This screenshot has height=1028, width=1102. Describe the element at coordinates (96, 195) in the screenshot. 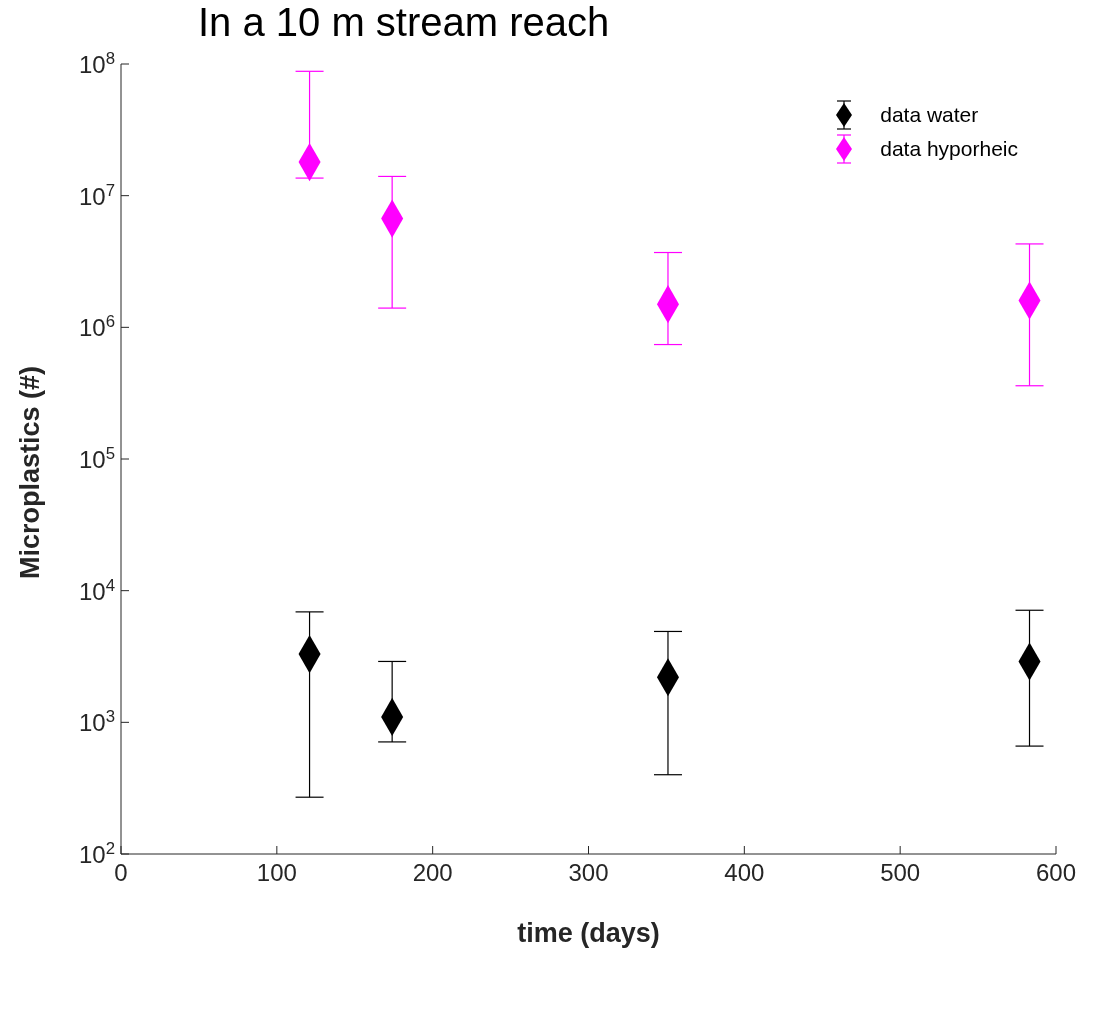

I see `y-tick-label: 10$^{7}$` at that location.